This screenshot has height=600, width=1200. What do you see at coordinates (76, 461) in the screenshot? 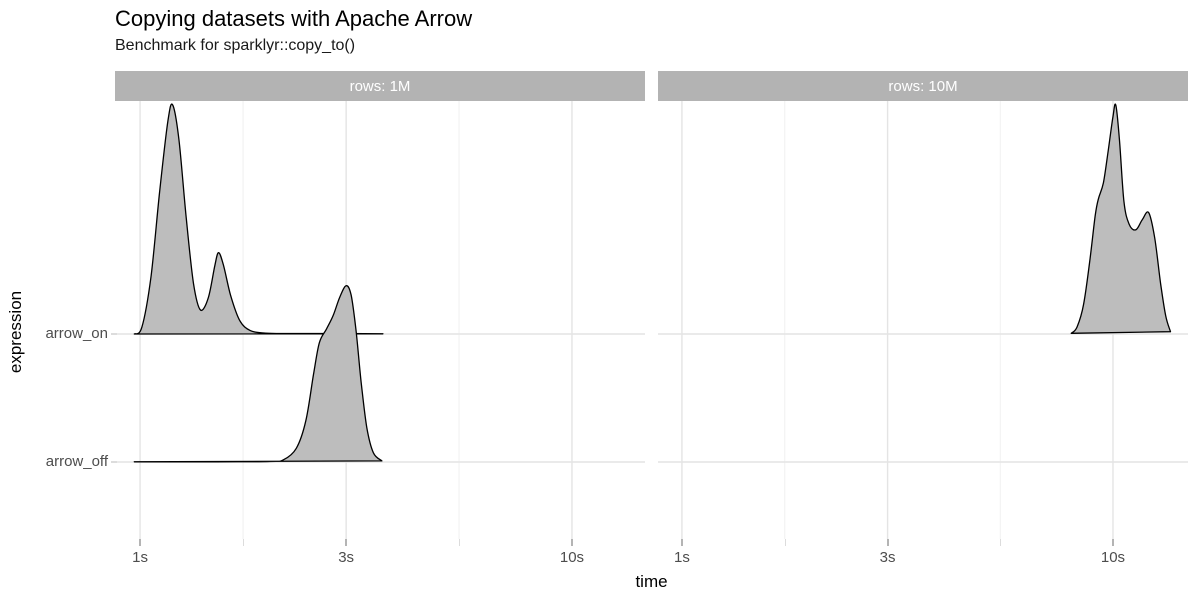
I see `y-category-label-arrow-off: arrow_off` at bounding box center [76, 461].